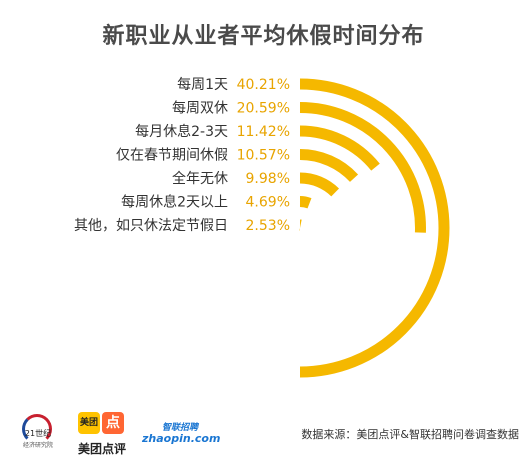 The image size is (527, 464). I want to click on meituan-dianping-logo: 美团 点 美团点评, so click(102, 435).